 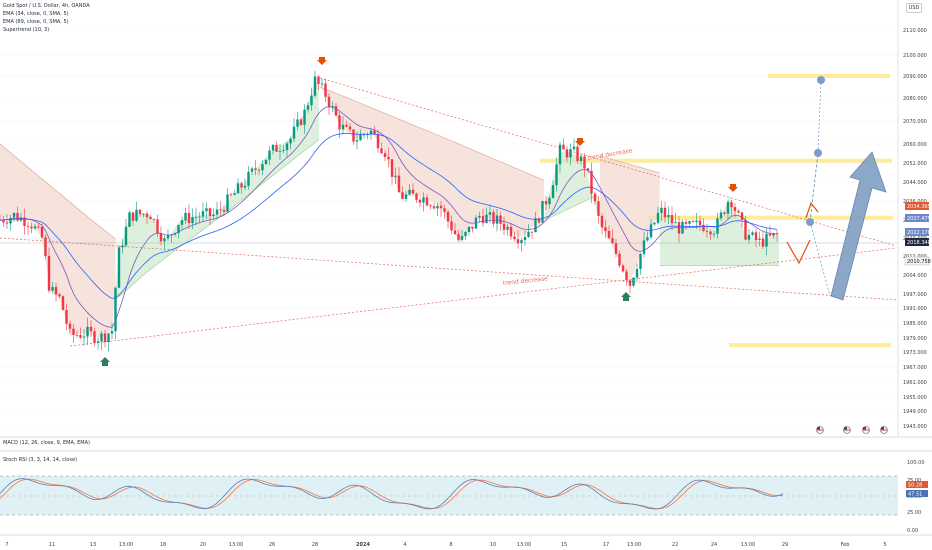 I want to click on price-tick: 2080.000, so click(x=915, y=99).